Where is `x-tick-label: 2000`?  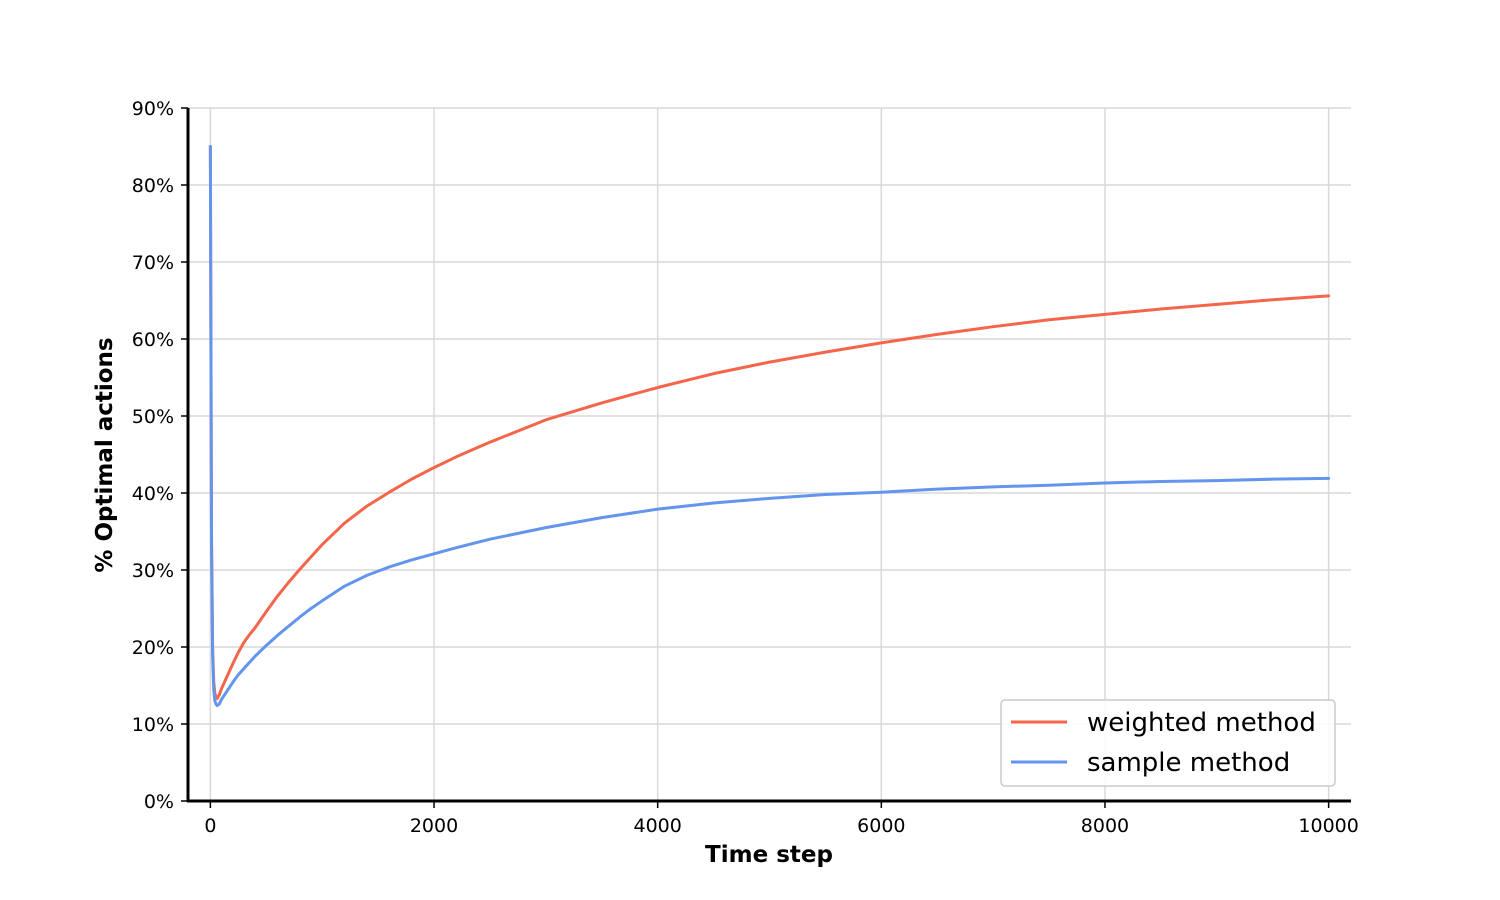
x-tick-label: 2000 is located at coordinates (434, 826).